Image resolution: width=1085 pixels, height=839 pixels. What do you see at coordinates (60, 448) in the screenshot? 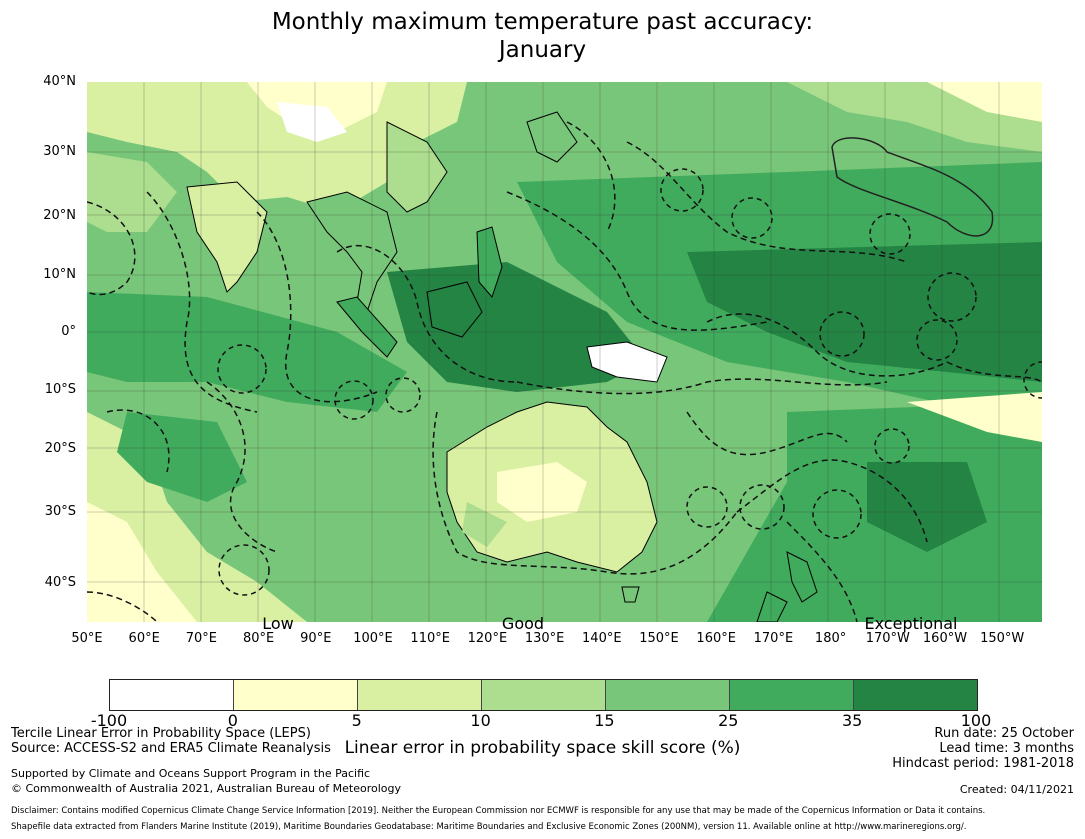
I see `lat-label: 20°S` at bounding box center [60, 448].